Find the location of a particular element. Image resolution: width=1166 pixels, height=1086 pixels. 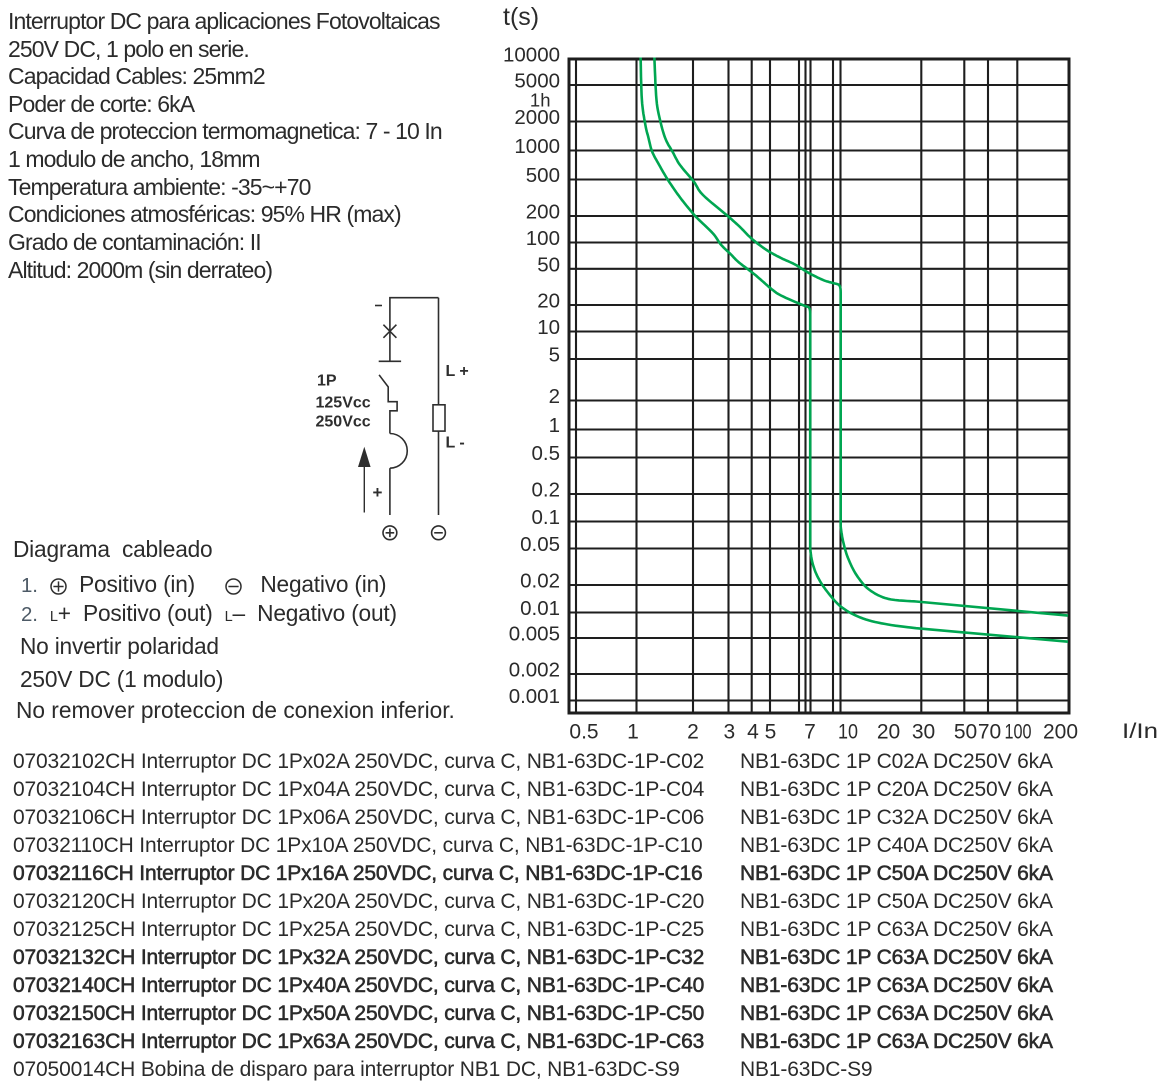

svg-text: 0.02 is located at coordinates (540, 581).